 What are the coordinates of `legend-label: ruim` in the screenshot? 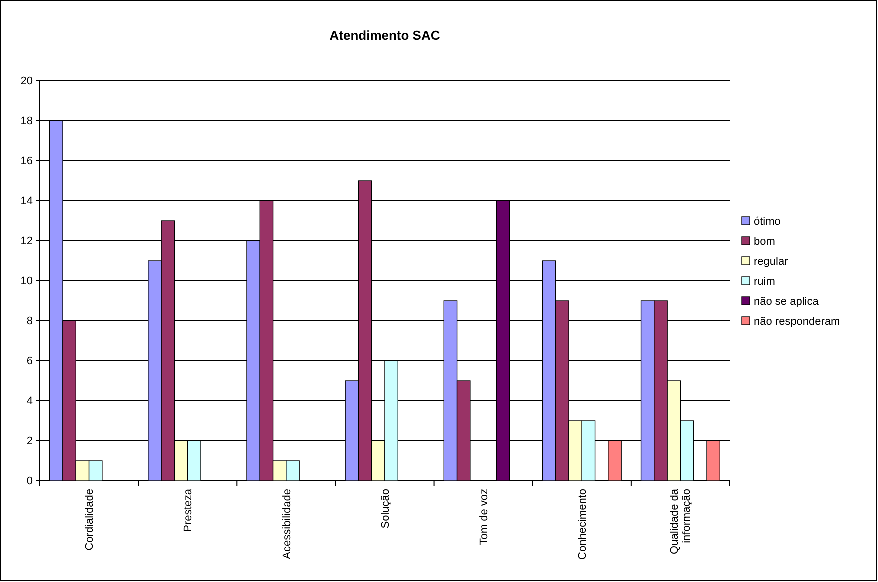 It's located at (765, 282).